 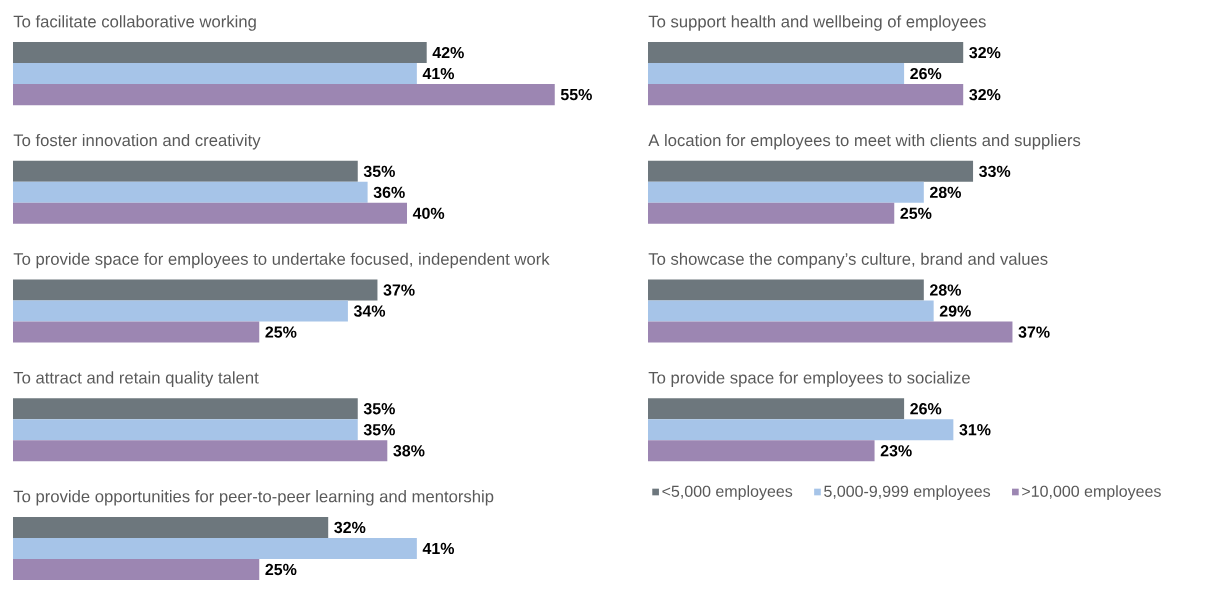 What do you see at coordinates (409, 451) in the screenshot?
I see `data-label: 38%` at bounding box center [409, 451].